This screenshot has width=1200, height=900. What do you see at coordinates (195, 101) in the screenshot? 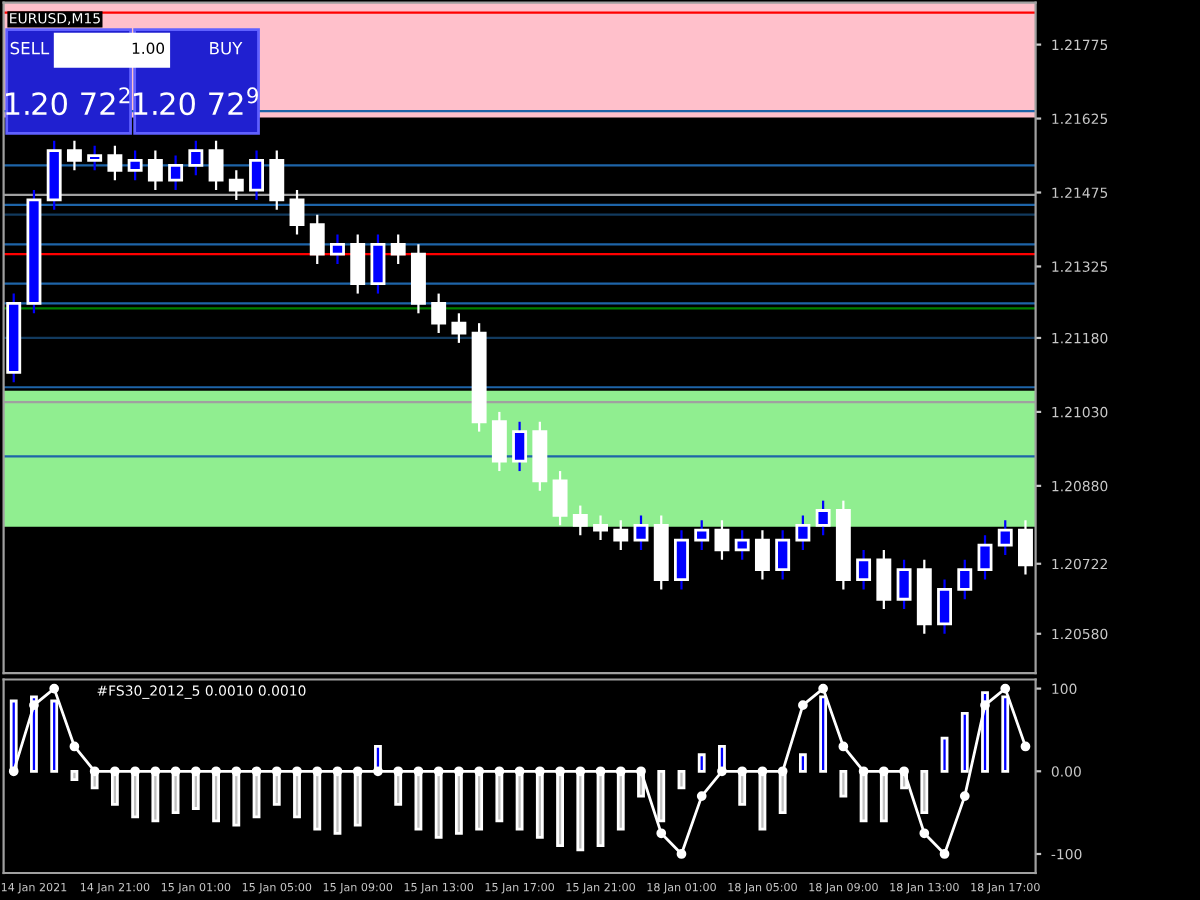
I see `annotation: 1.20 72$^{9}$` at bounding box center [195, 101].